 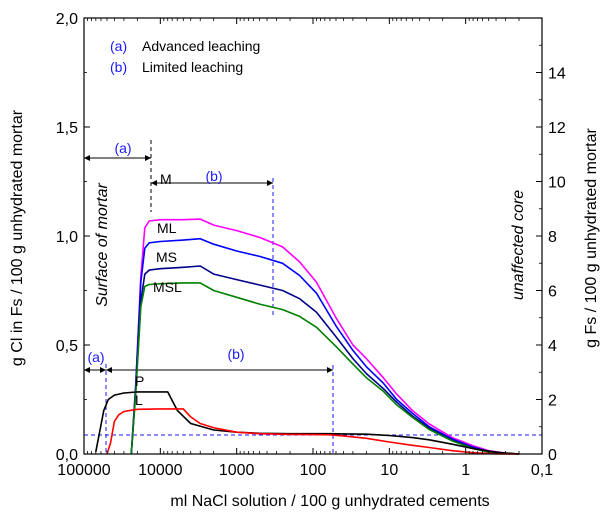 I want to click on y2-axis-title: g Fs / 100 g unhydrated mortar, so click(x=591, y=237).